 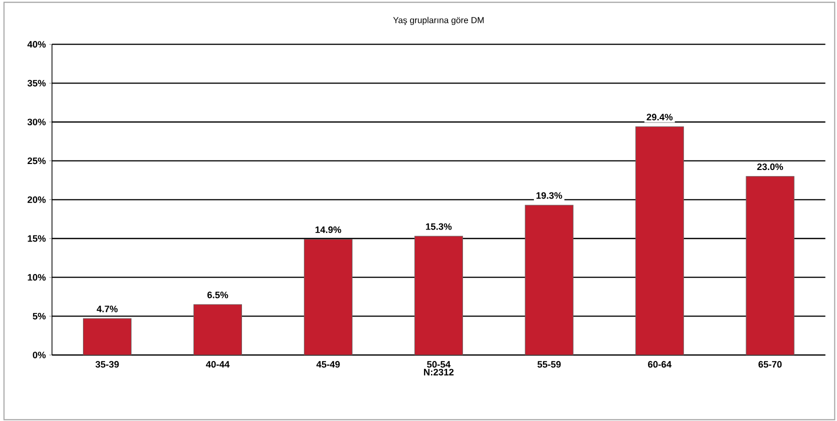 I want to click on x-tick-label: 65-70, so click(x=770, y=364).